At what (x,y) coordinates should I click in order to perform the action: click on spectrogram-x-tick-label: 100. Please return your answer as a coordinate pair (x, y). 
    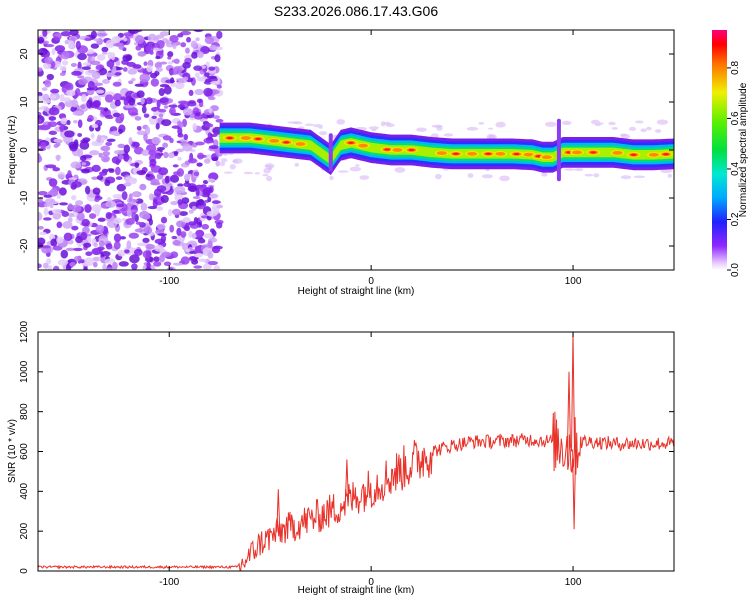
    Looking at the image, I should click on (573, 281).